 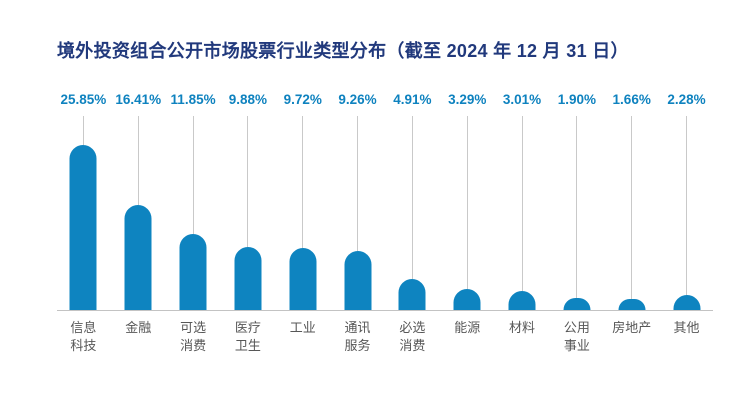 What do you see at coordinates (247, 327) in the screenshot?
I see `category-label-line: 医疗` at bounding box center [247, 327].